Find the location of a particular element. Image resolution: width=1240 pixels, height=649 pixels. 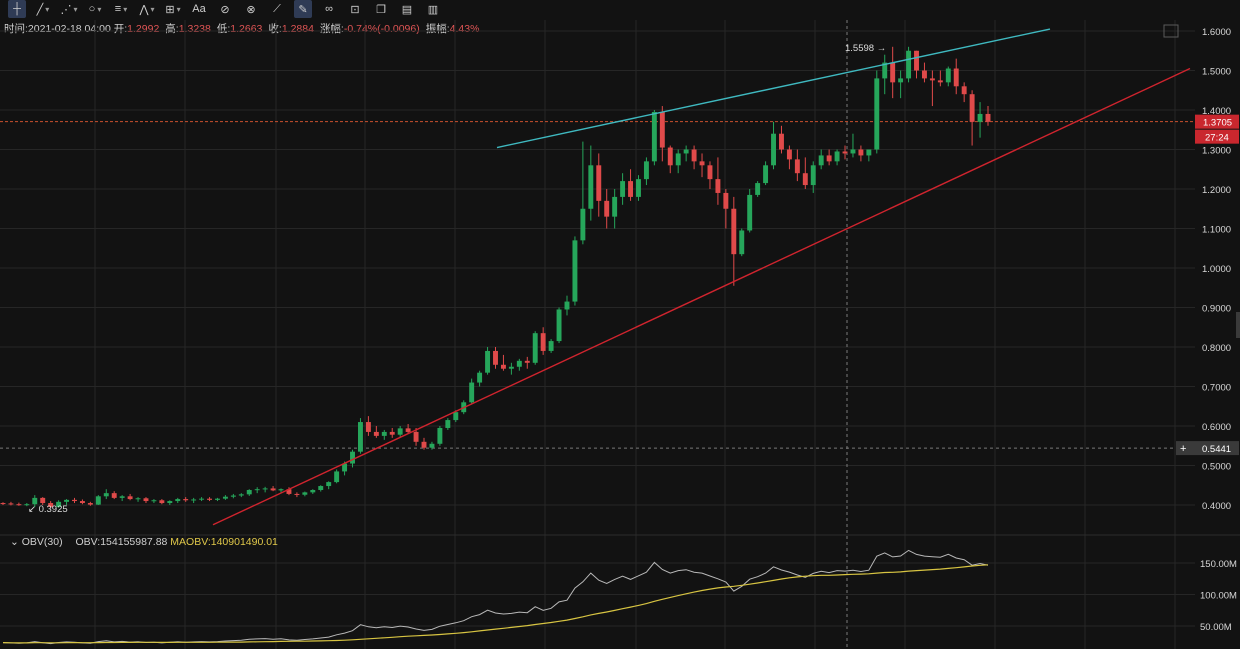

stack-icon: ▤ is located at coordinates (407, 9).